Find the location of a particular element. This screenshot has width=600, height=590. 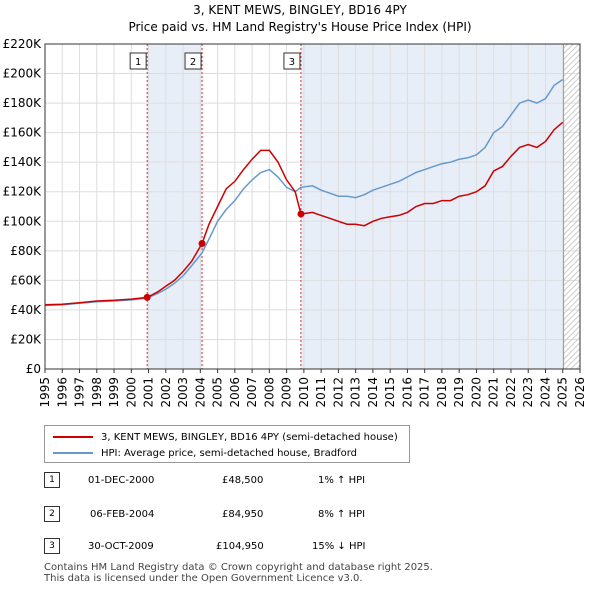

y-tick-label: £120K is located at coordinates (23, 192).